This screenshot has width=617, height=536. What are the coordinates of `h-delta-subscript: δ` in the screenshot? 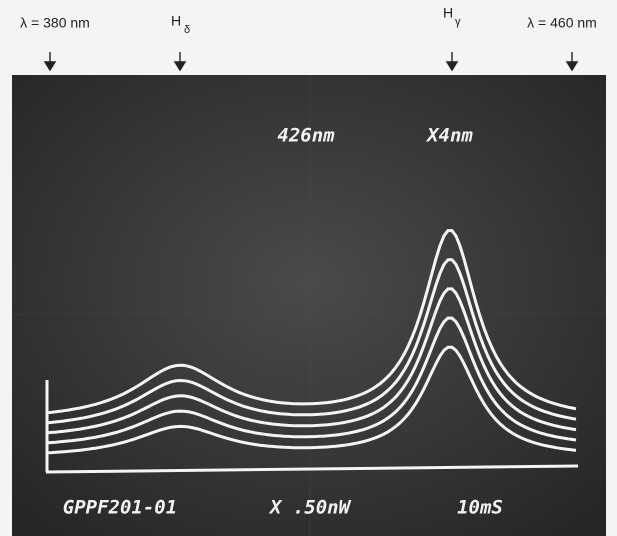 It's located at (187, 30).